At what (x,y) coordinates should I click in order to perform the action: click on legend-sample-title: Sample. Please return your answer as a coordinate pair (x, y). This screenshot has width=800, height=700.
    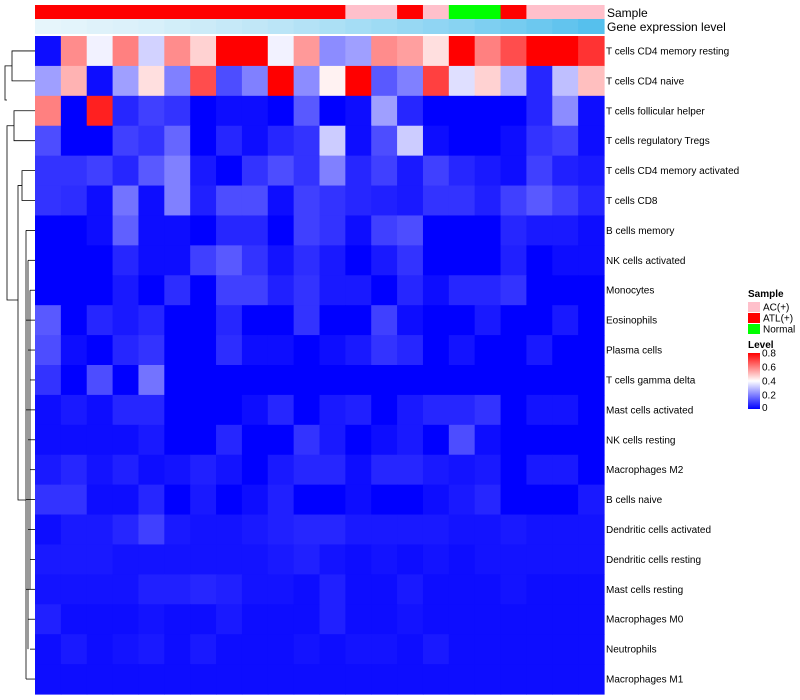
    Looking at the image, I should click on (766, 294).